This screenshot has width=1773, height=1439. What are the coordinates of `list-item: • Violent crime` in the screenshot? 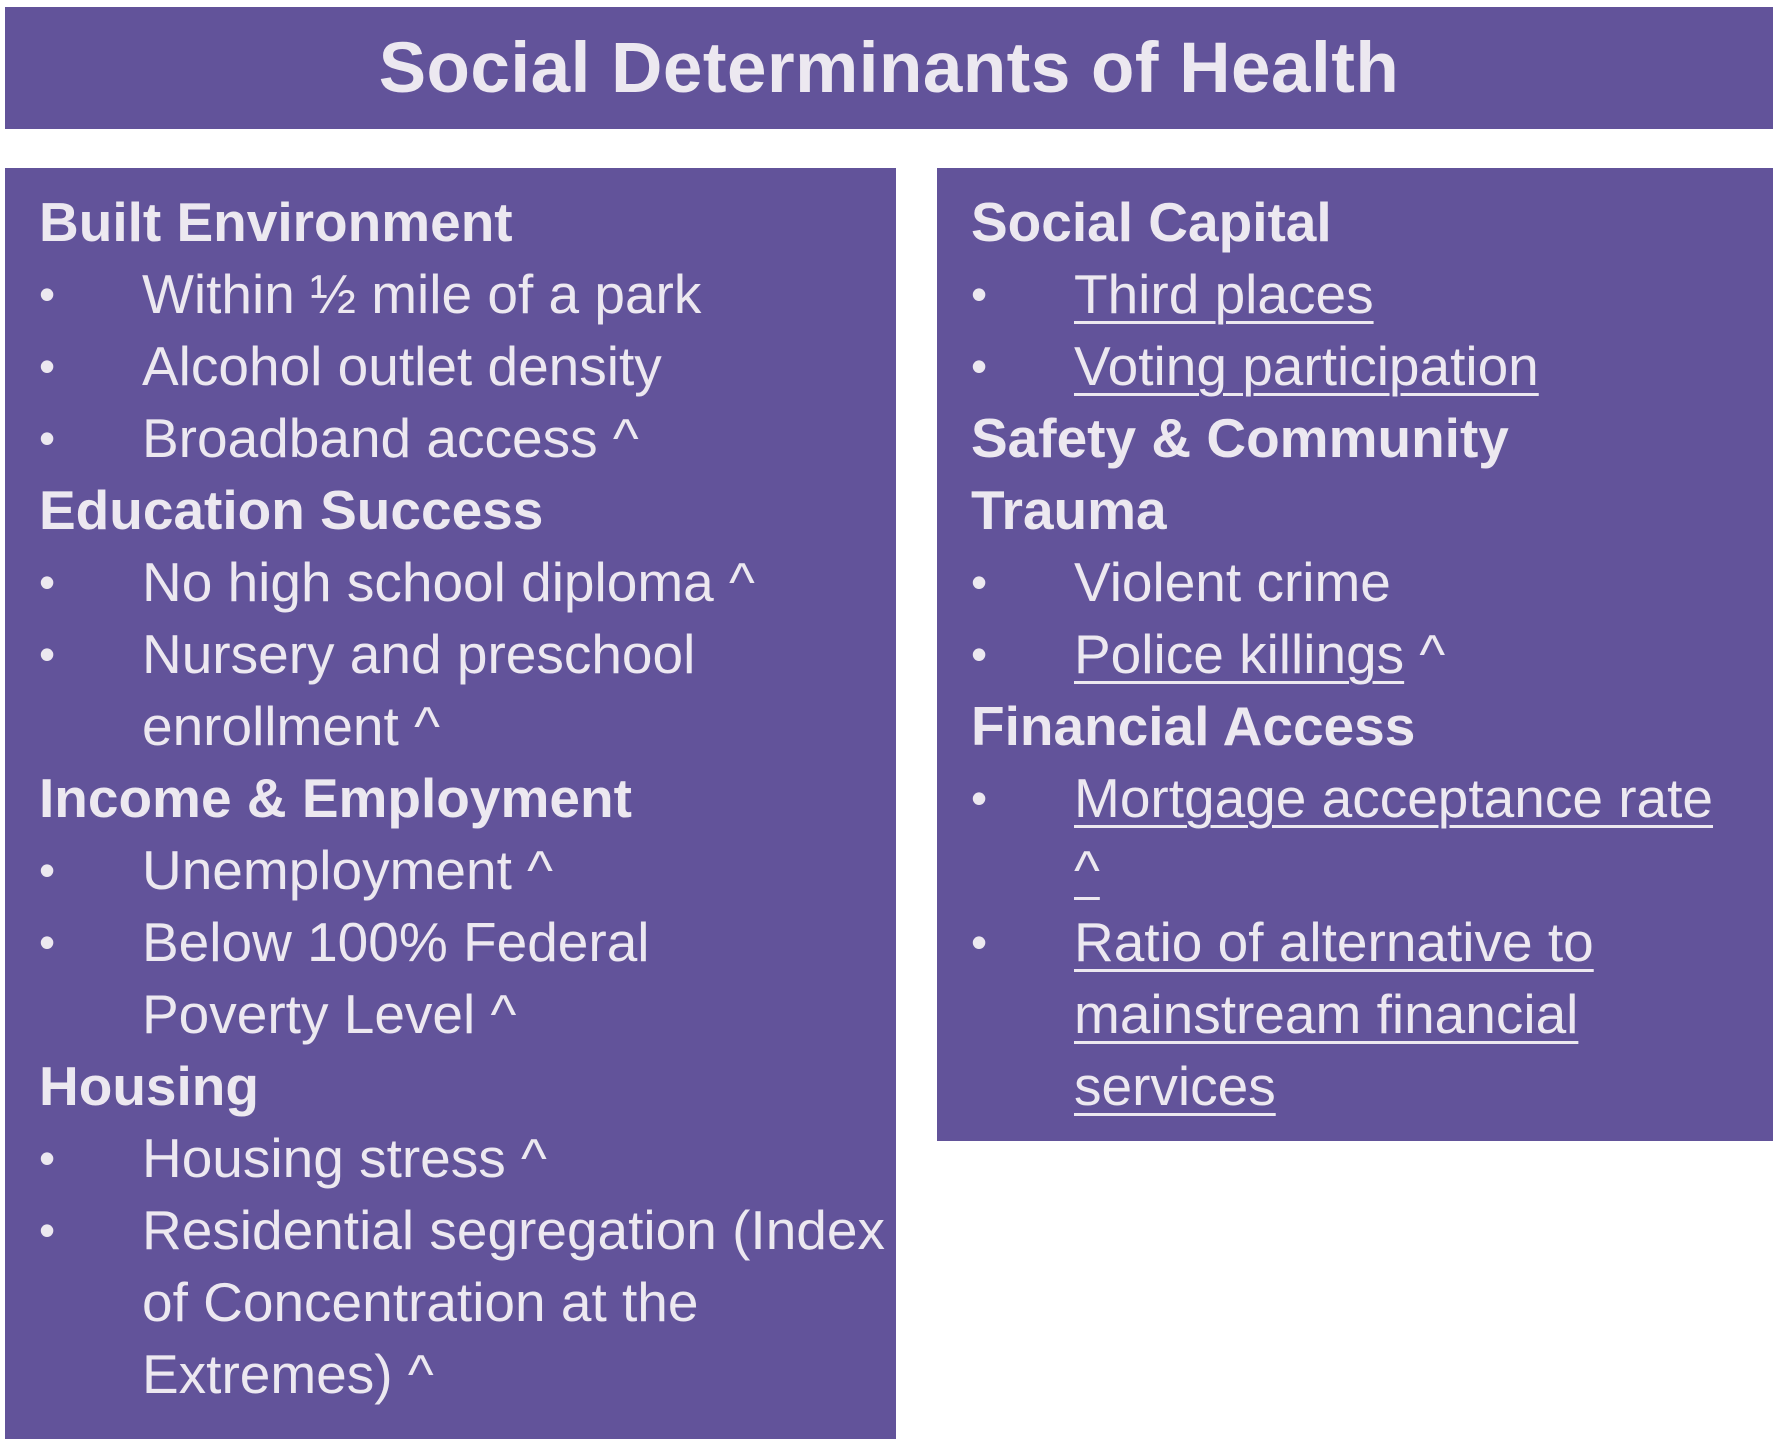 It's located at (1342, 582).